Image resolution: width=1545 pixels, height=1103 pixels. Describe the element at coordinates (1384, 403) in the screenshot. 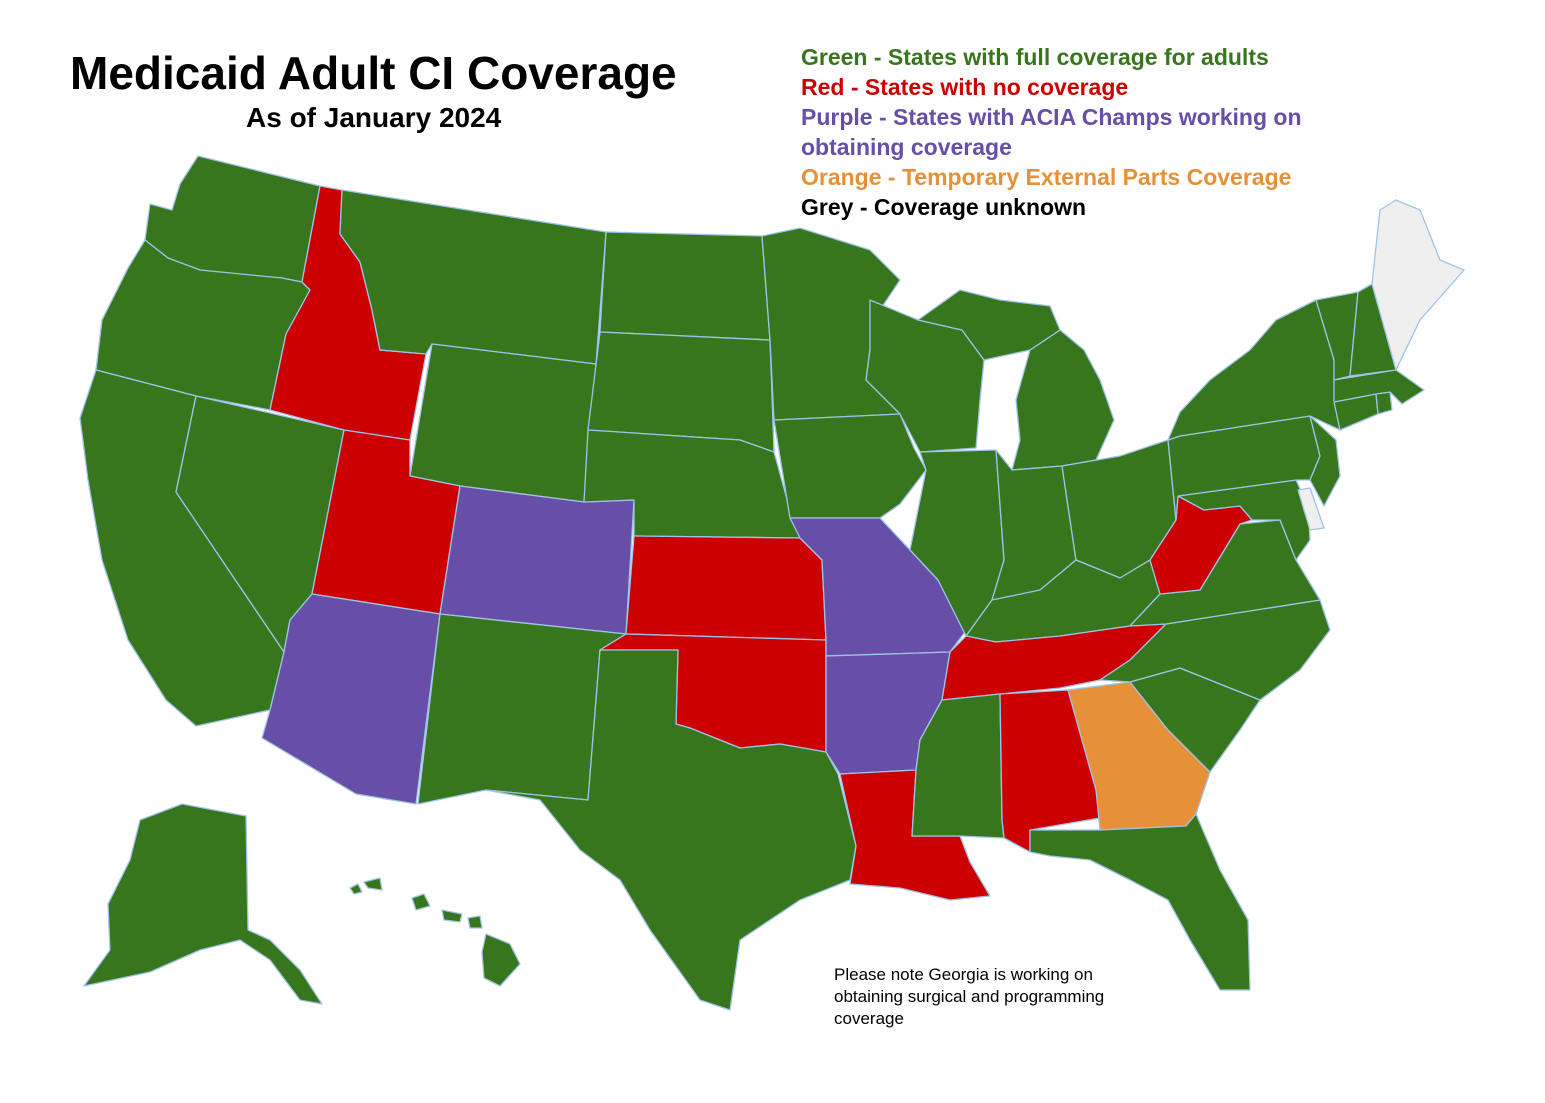

I see `state-rhode-island` at that location.